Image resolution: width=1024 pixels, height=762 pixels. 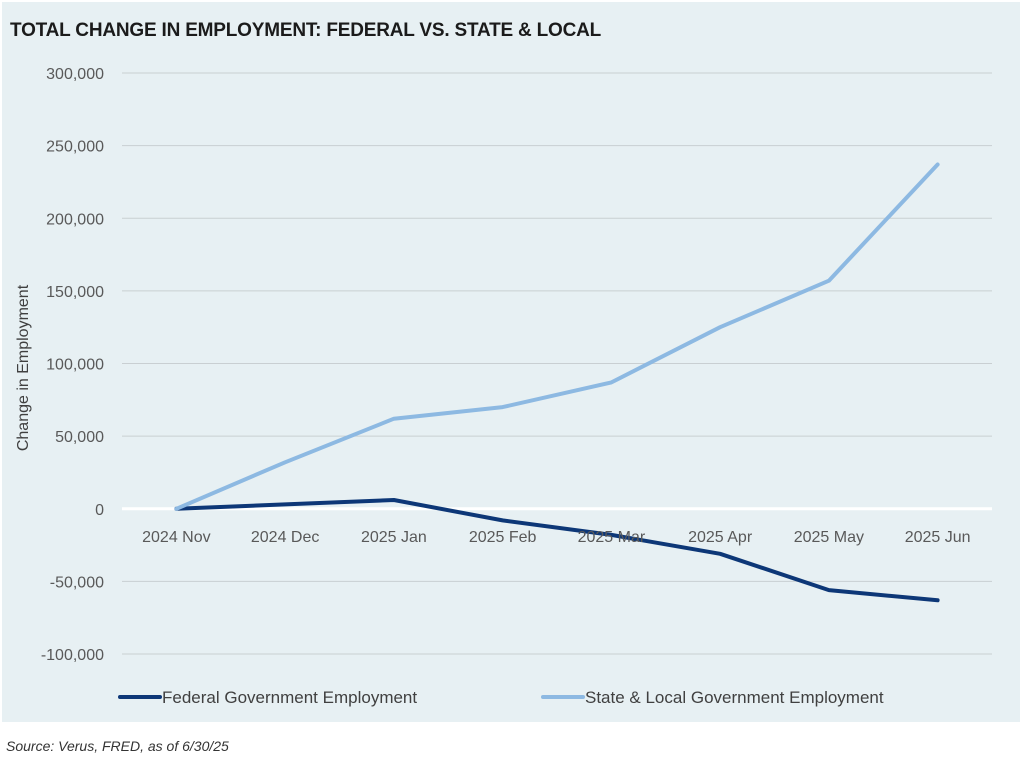 I want to click on federal-series-line, so click(x=557, y=550).